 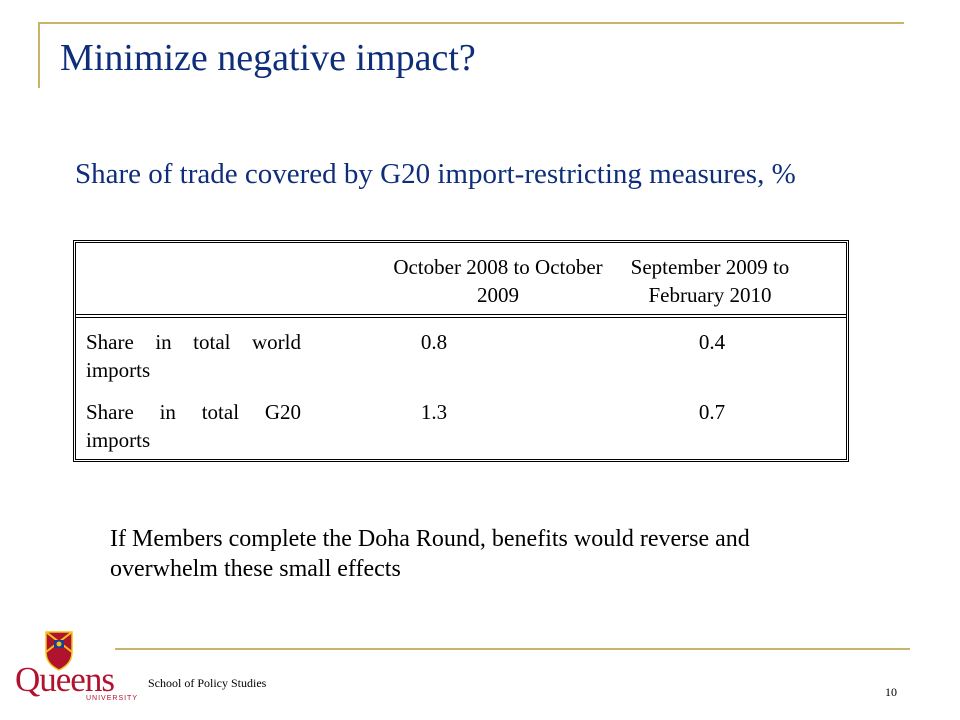 I want to click on value-g20-period-1: 1.3, so click(x=434, y=412).